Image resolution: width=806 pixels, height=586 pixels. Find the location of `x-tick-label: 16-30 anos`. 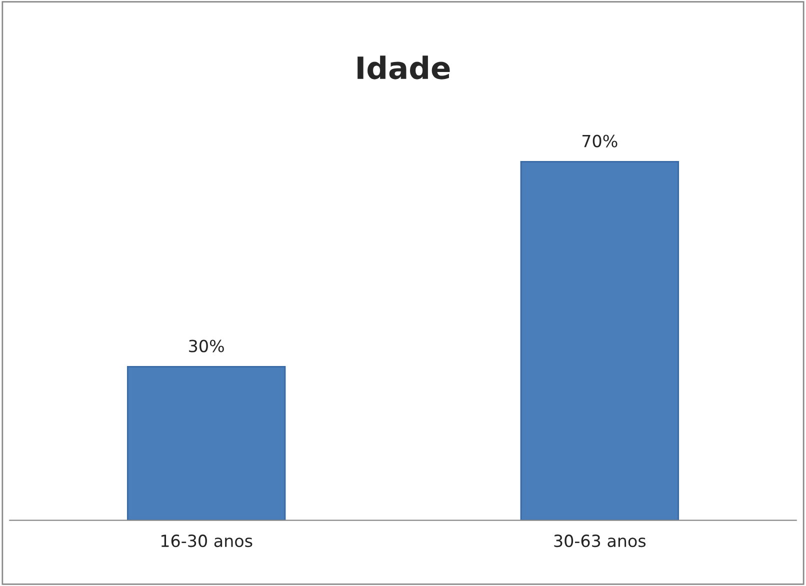

x-tick-label: 16-30 anos is located at coordinates (206, 541).